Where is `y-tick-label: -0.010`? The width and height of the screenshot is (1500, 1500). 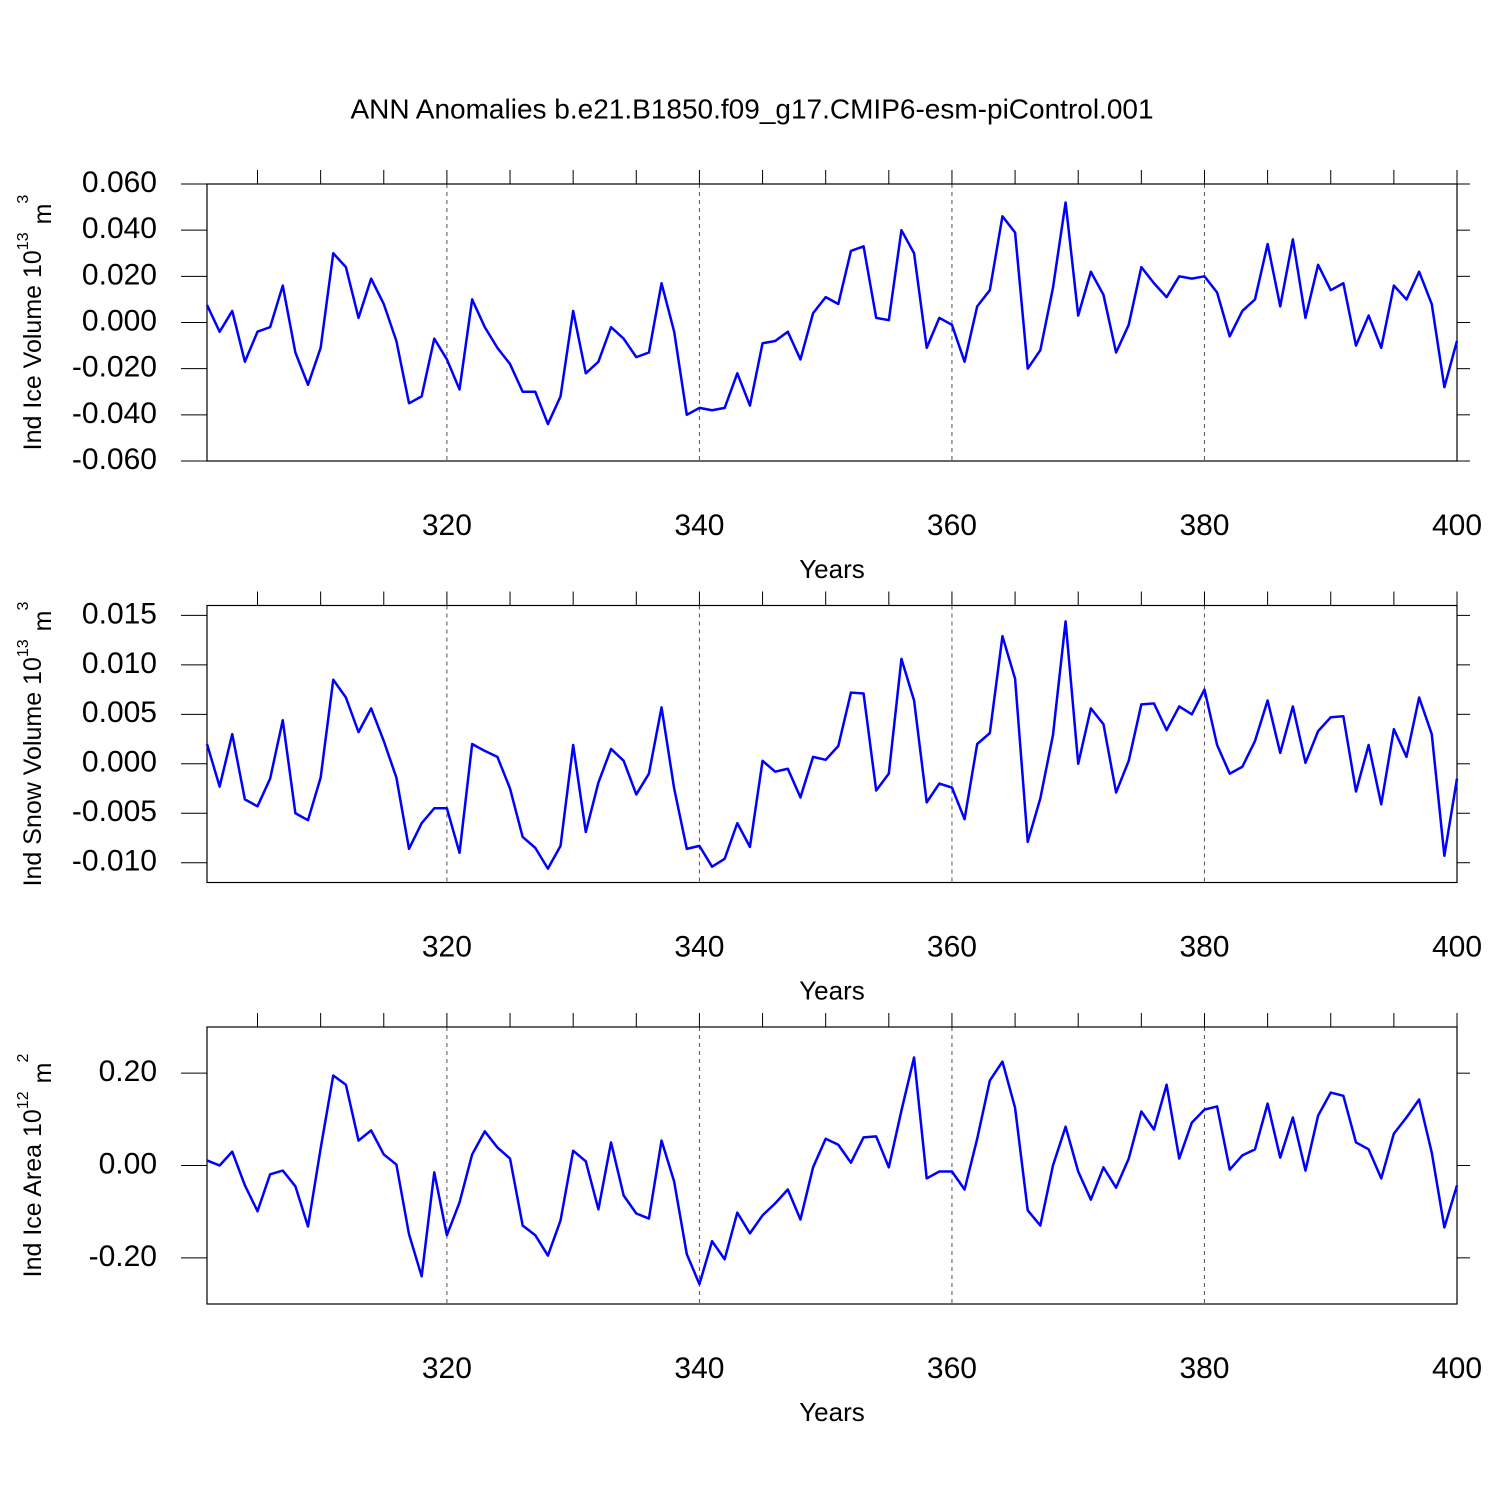
y-tick-label: -0.010 is located at coordinates (114, 861).